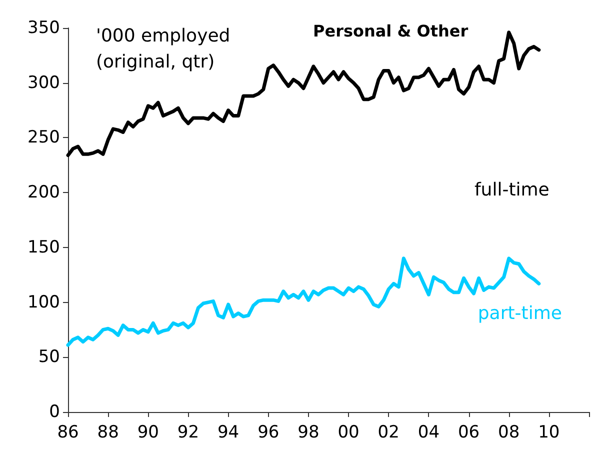 The height and width of the screenshot is (465, 612). What do you see at coordinates (520, 313) in the screenshot?
I see `series-label: part-time` at bounding box center [520, 313].